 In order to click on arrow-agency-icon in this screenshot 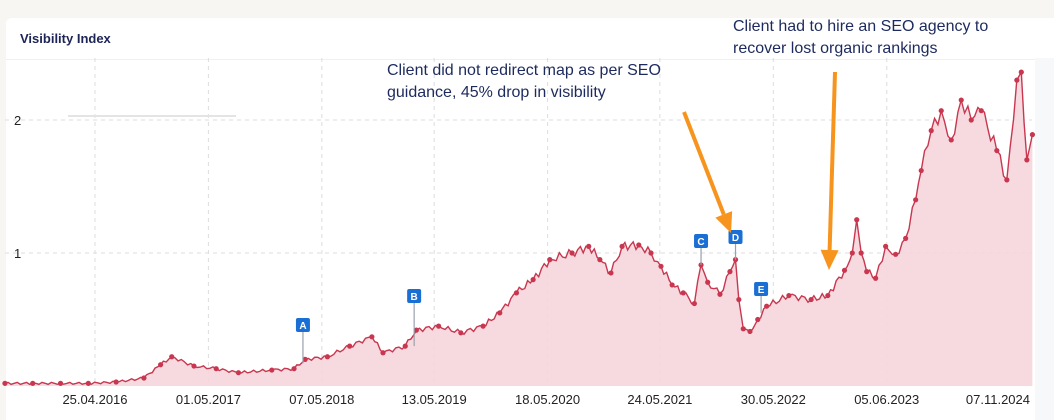, I will do `click(829, 170)`.